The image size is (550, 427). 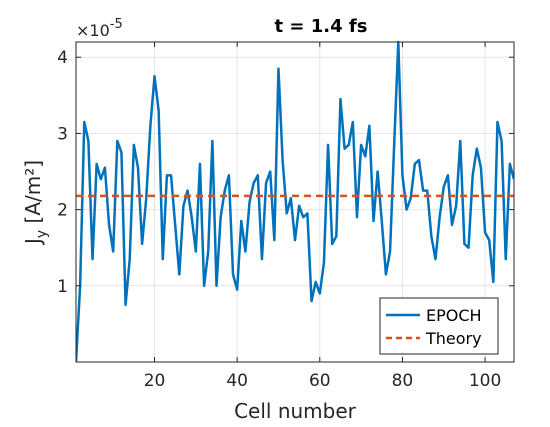 I want to click on legend-box, so click(x=439, y=326).